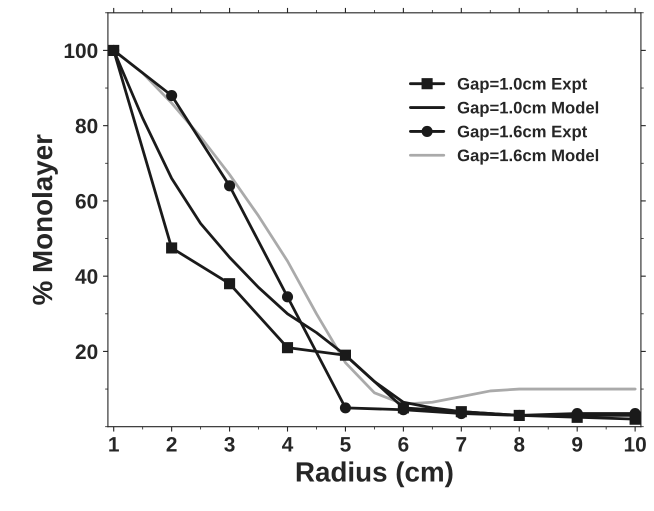  What do you see at coordinates (523, 85) in the screenshot?
I see `legend-label: Gap=1.0cm Expt` at bounding box center [523, 85].